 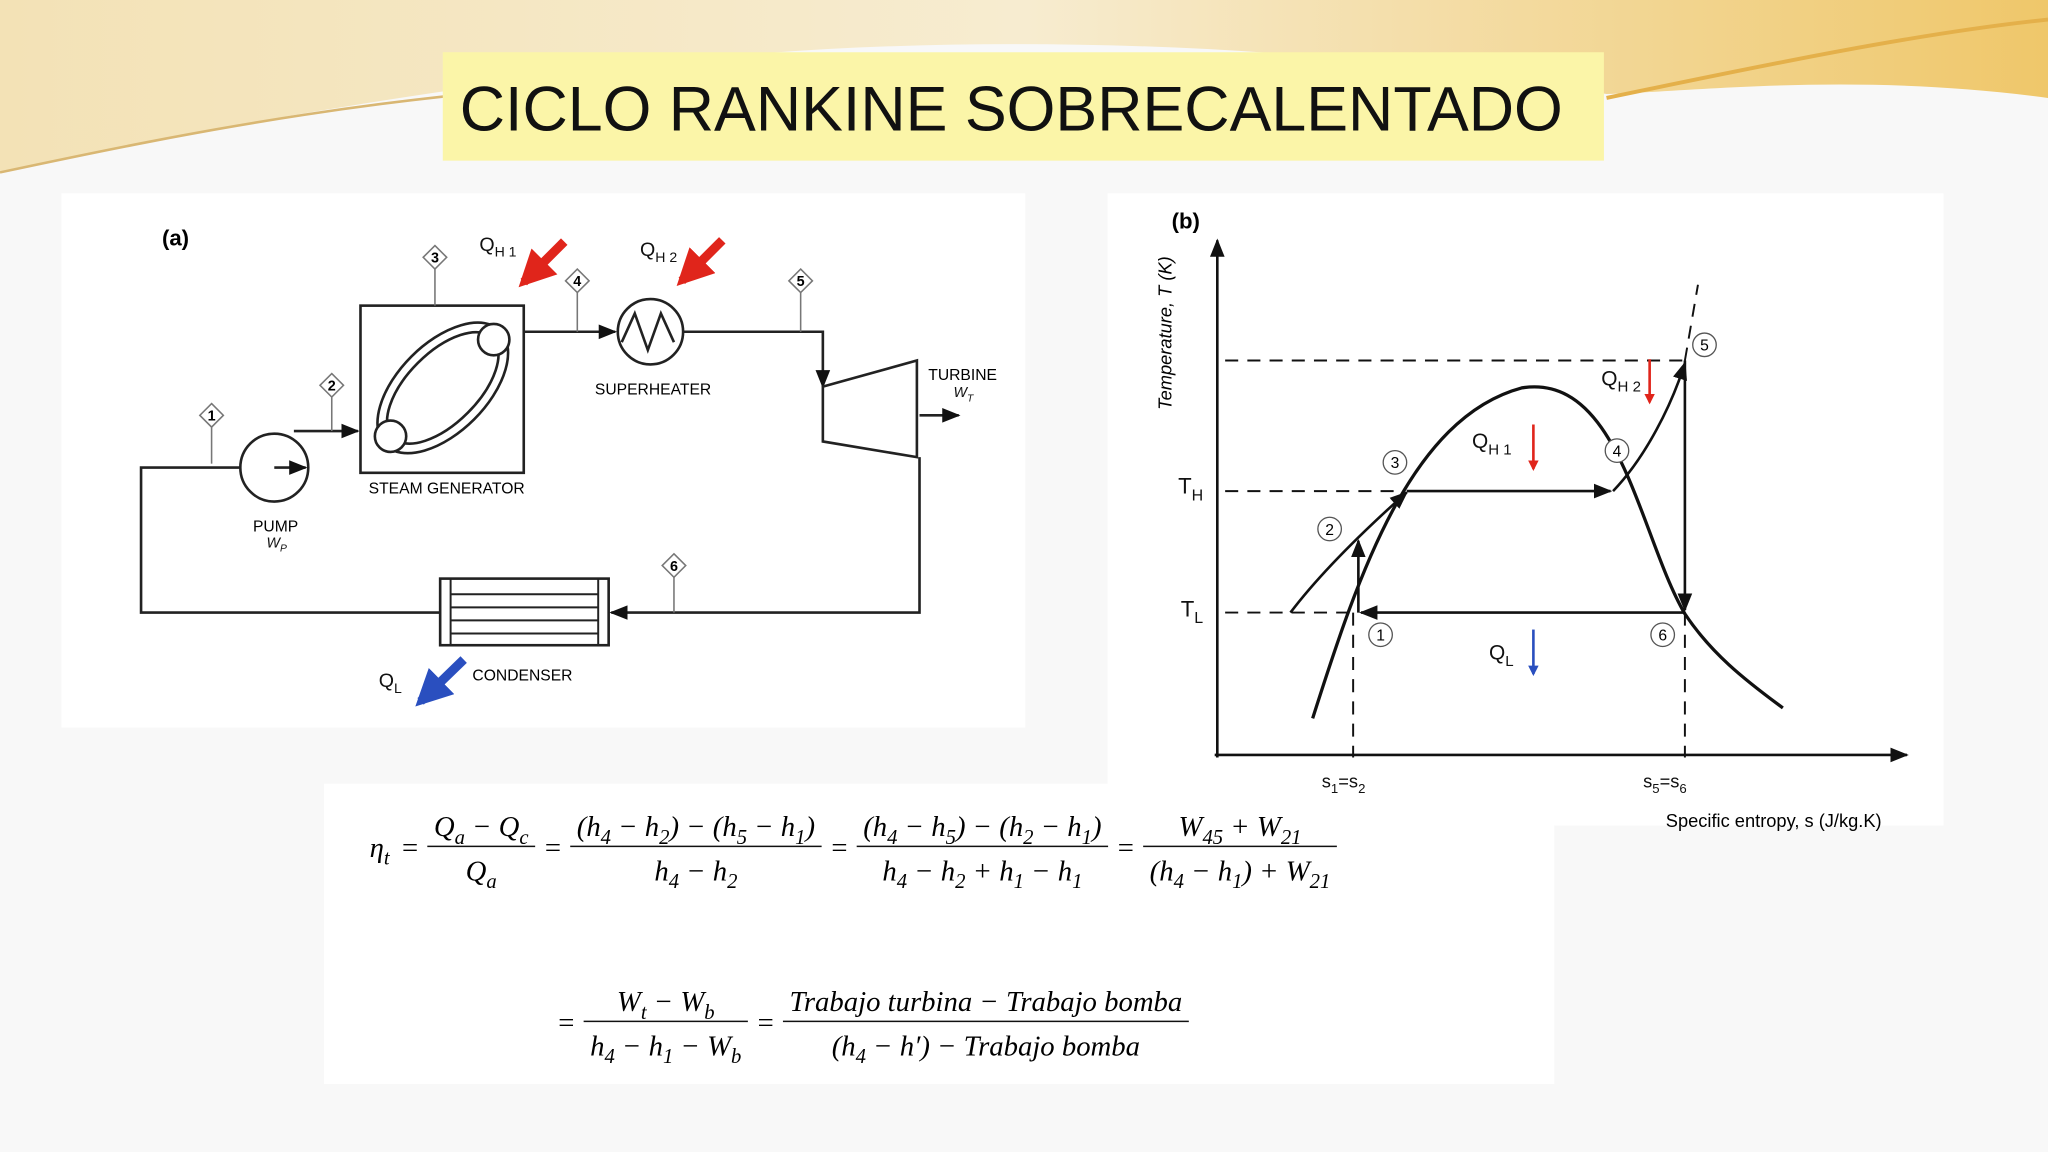 I want to click on title-box, so click(x=1023, y=106).